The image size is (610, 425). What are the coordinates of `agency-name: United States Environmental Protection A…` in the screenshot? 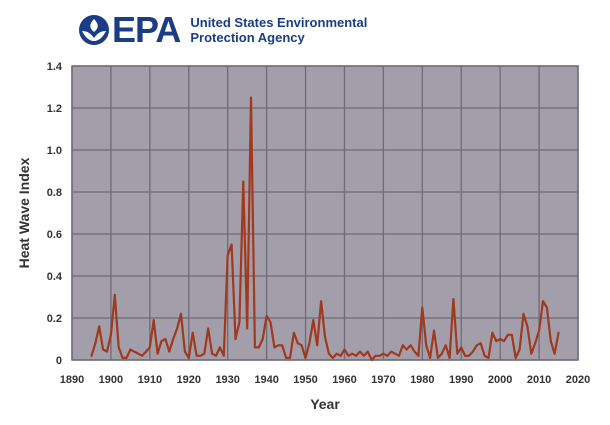 It's located at (278, 30).